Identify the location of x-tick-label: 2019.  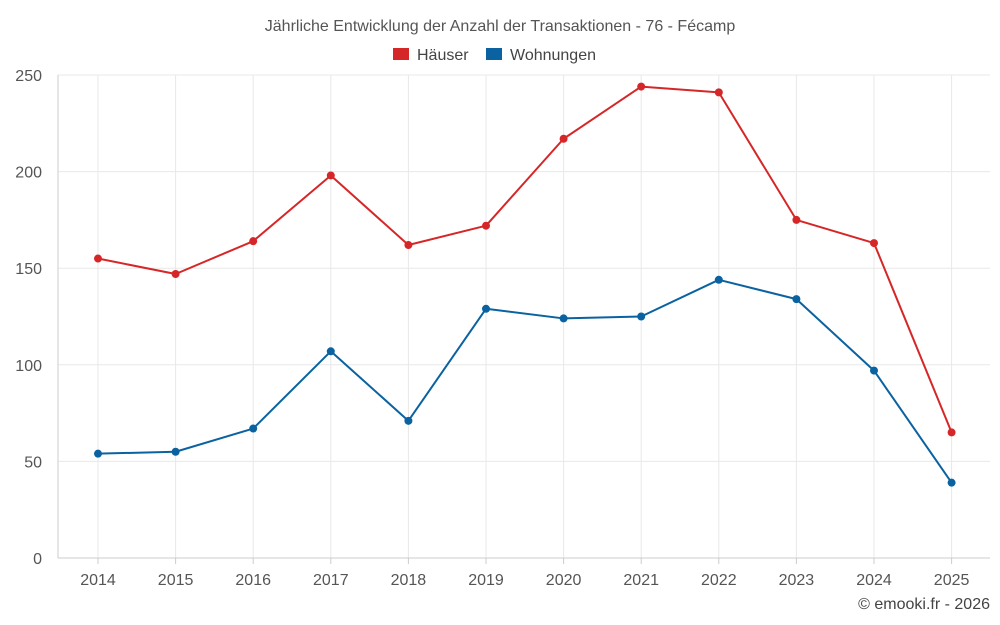
(486, 580).